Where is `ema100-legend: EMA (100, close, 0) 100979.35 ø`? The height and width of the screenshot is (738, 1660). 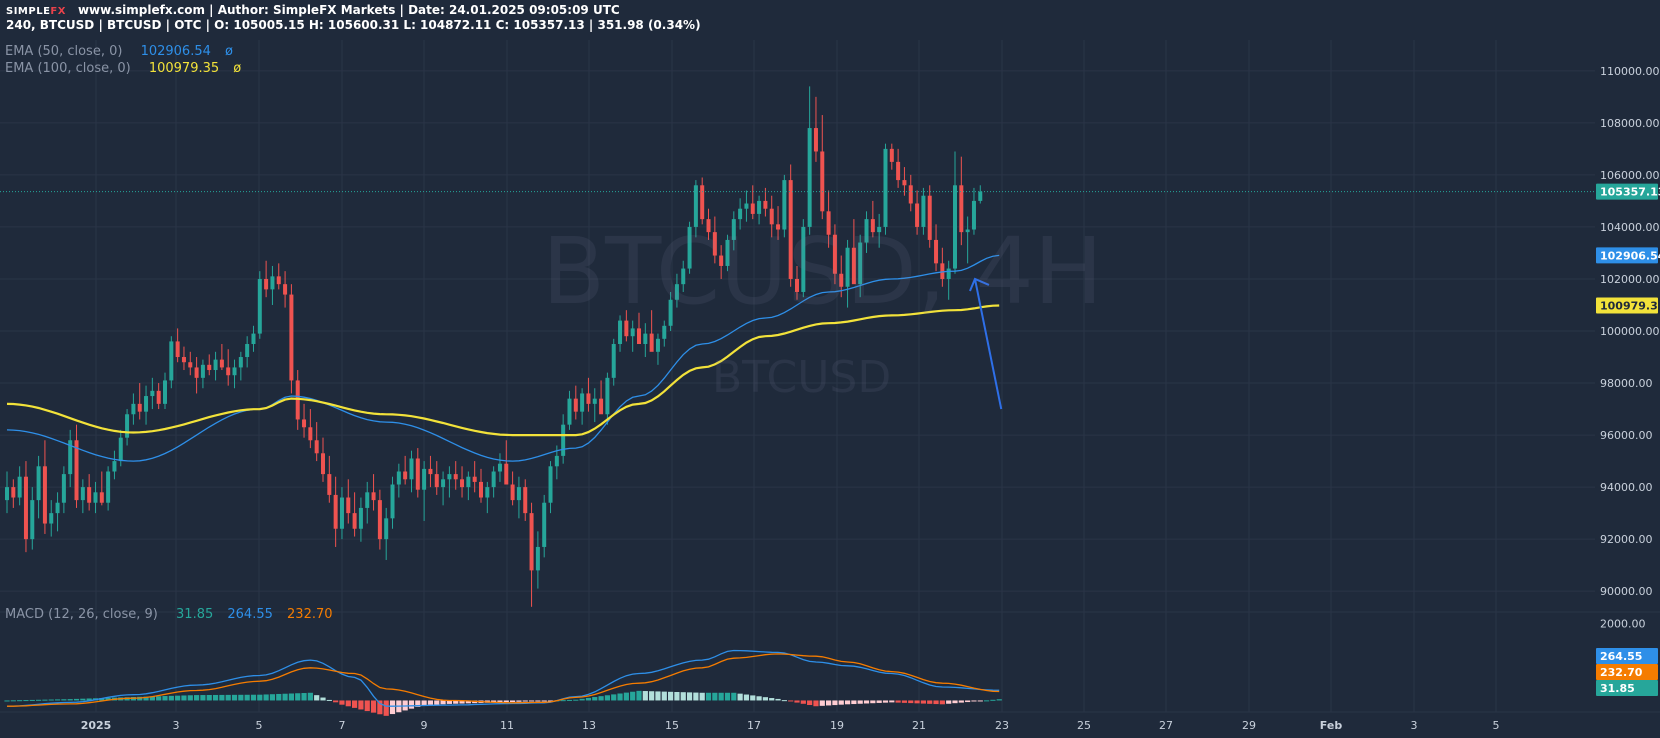 ema100-legend: EMA (100, close, 0) 100979.35 ø is located at coordinates (123, 68).